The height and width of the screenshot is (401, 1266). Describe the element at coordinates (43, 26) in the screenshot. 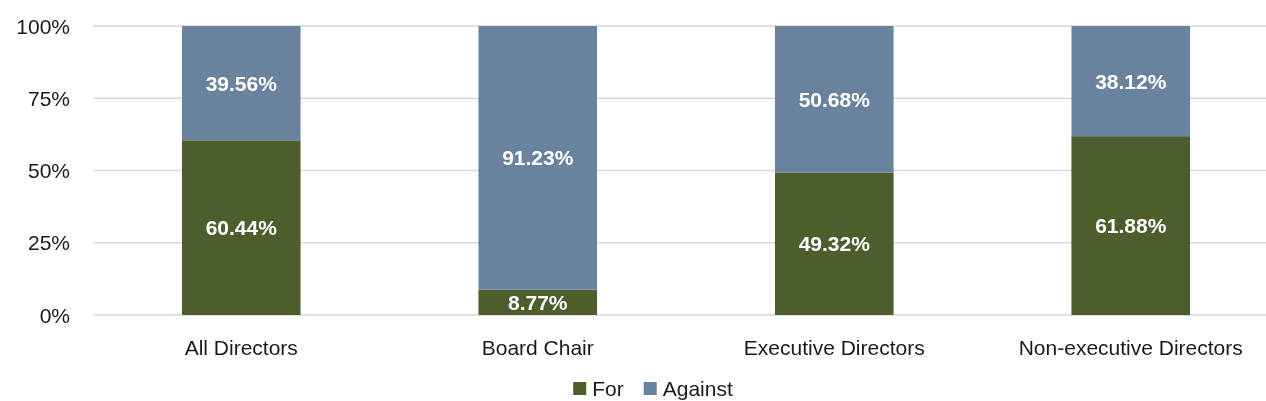

I see `y-tick-label: 100%` at that location.